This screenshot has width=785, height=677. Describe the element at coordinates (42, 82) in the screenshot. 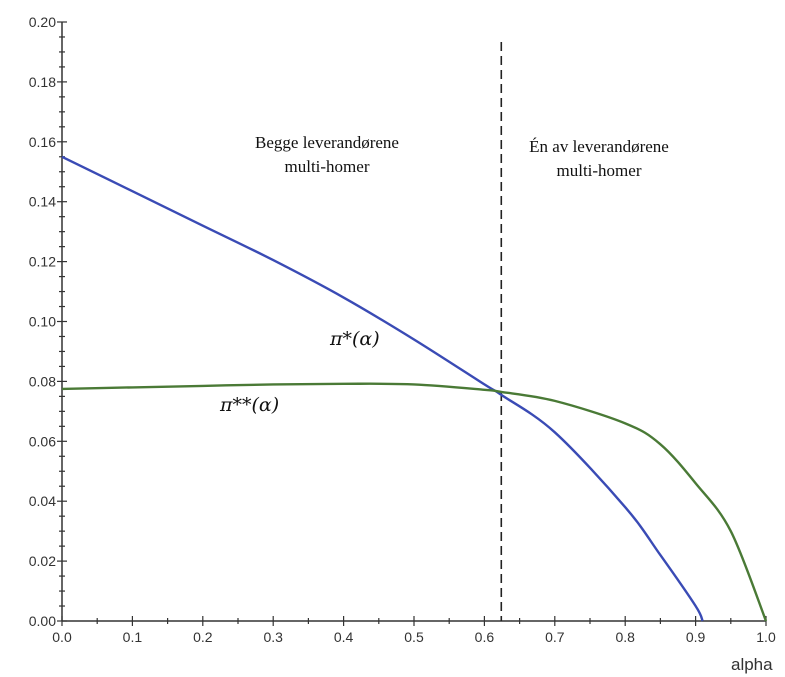

I see `y-tick-label: 0.18` at that location.